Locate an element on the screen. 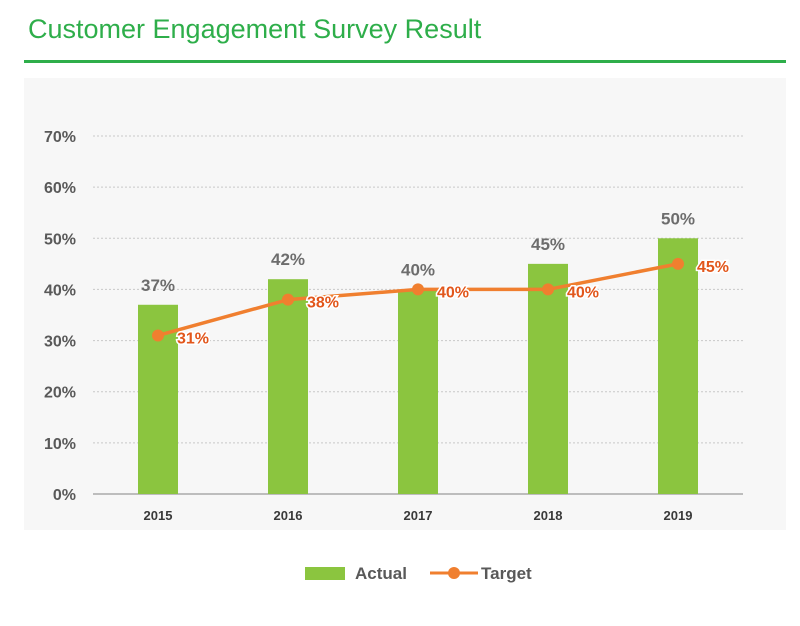  x-axis-ticks: 2015 2016 2017 2018 2019 is located at coordinates (418, 515).